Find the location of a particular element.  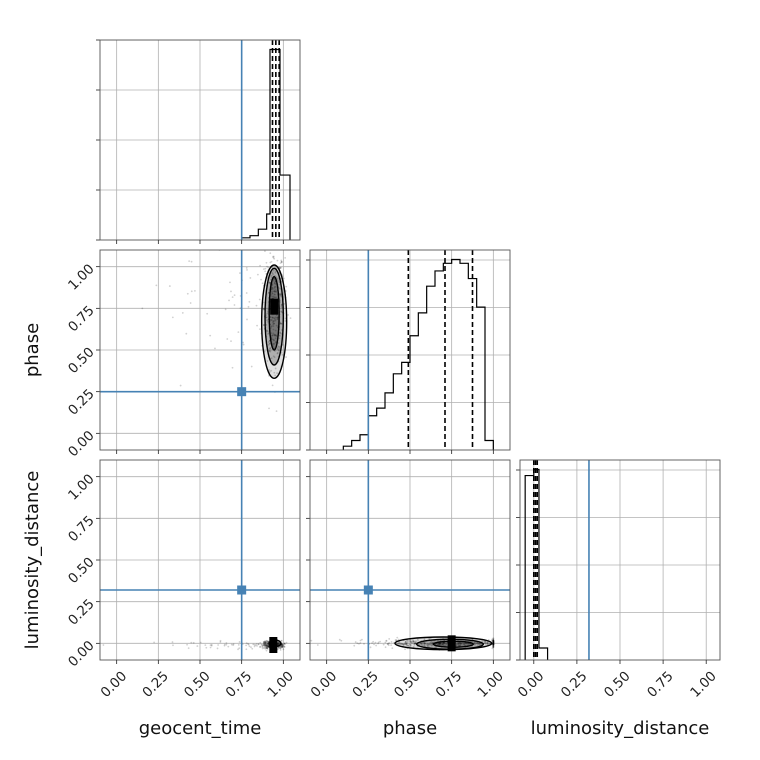

panel-luminosity_distance: 0.00 0.25 0.50 0.75 1.00 is located at coordinates (618, 580).